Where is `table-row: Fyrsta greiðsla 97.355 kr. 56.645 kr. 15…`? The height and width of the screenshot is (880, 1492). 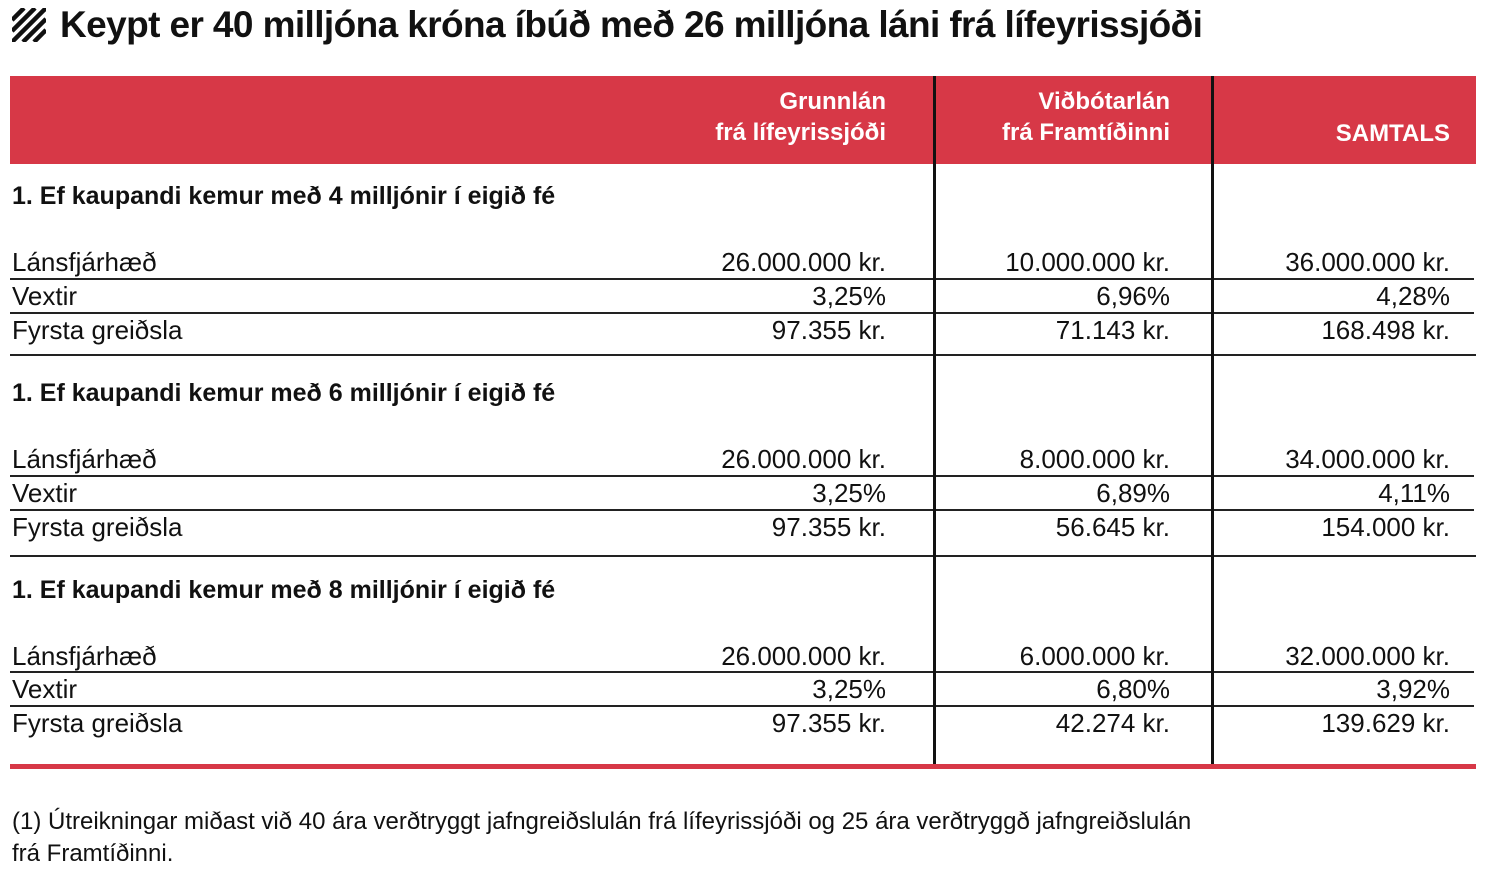 table-row: Fyrsta greiðsla 97.355 kr. 56.645 kr. 15… is located at coordinates (743, 526).